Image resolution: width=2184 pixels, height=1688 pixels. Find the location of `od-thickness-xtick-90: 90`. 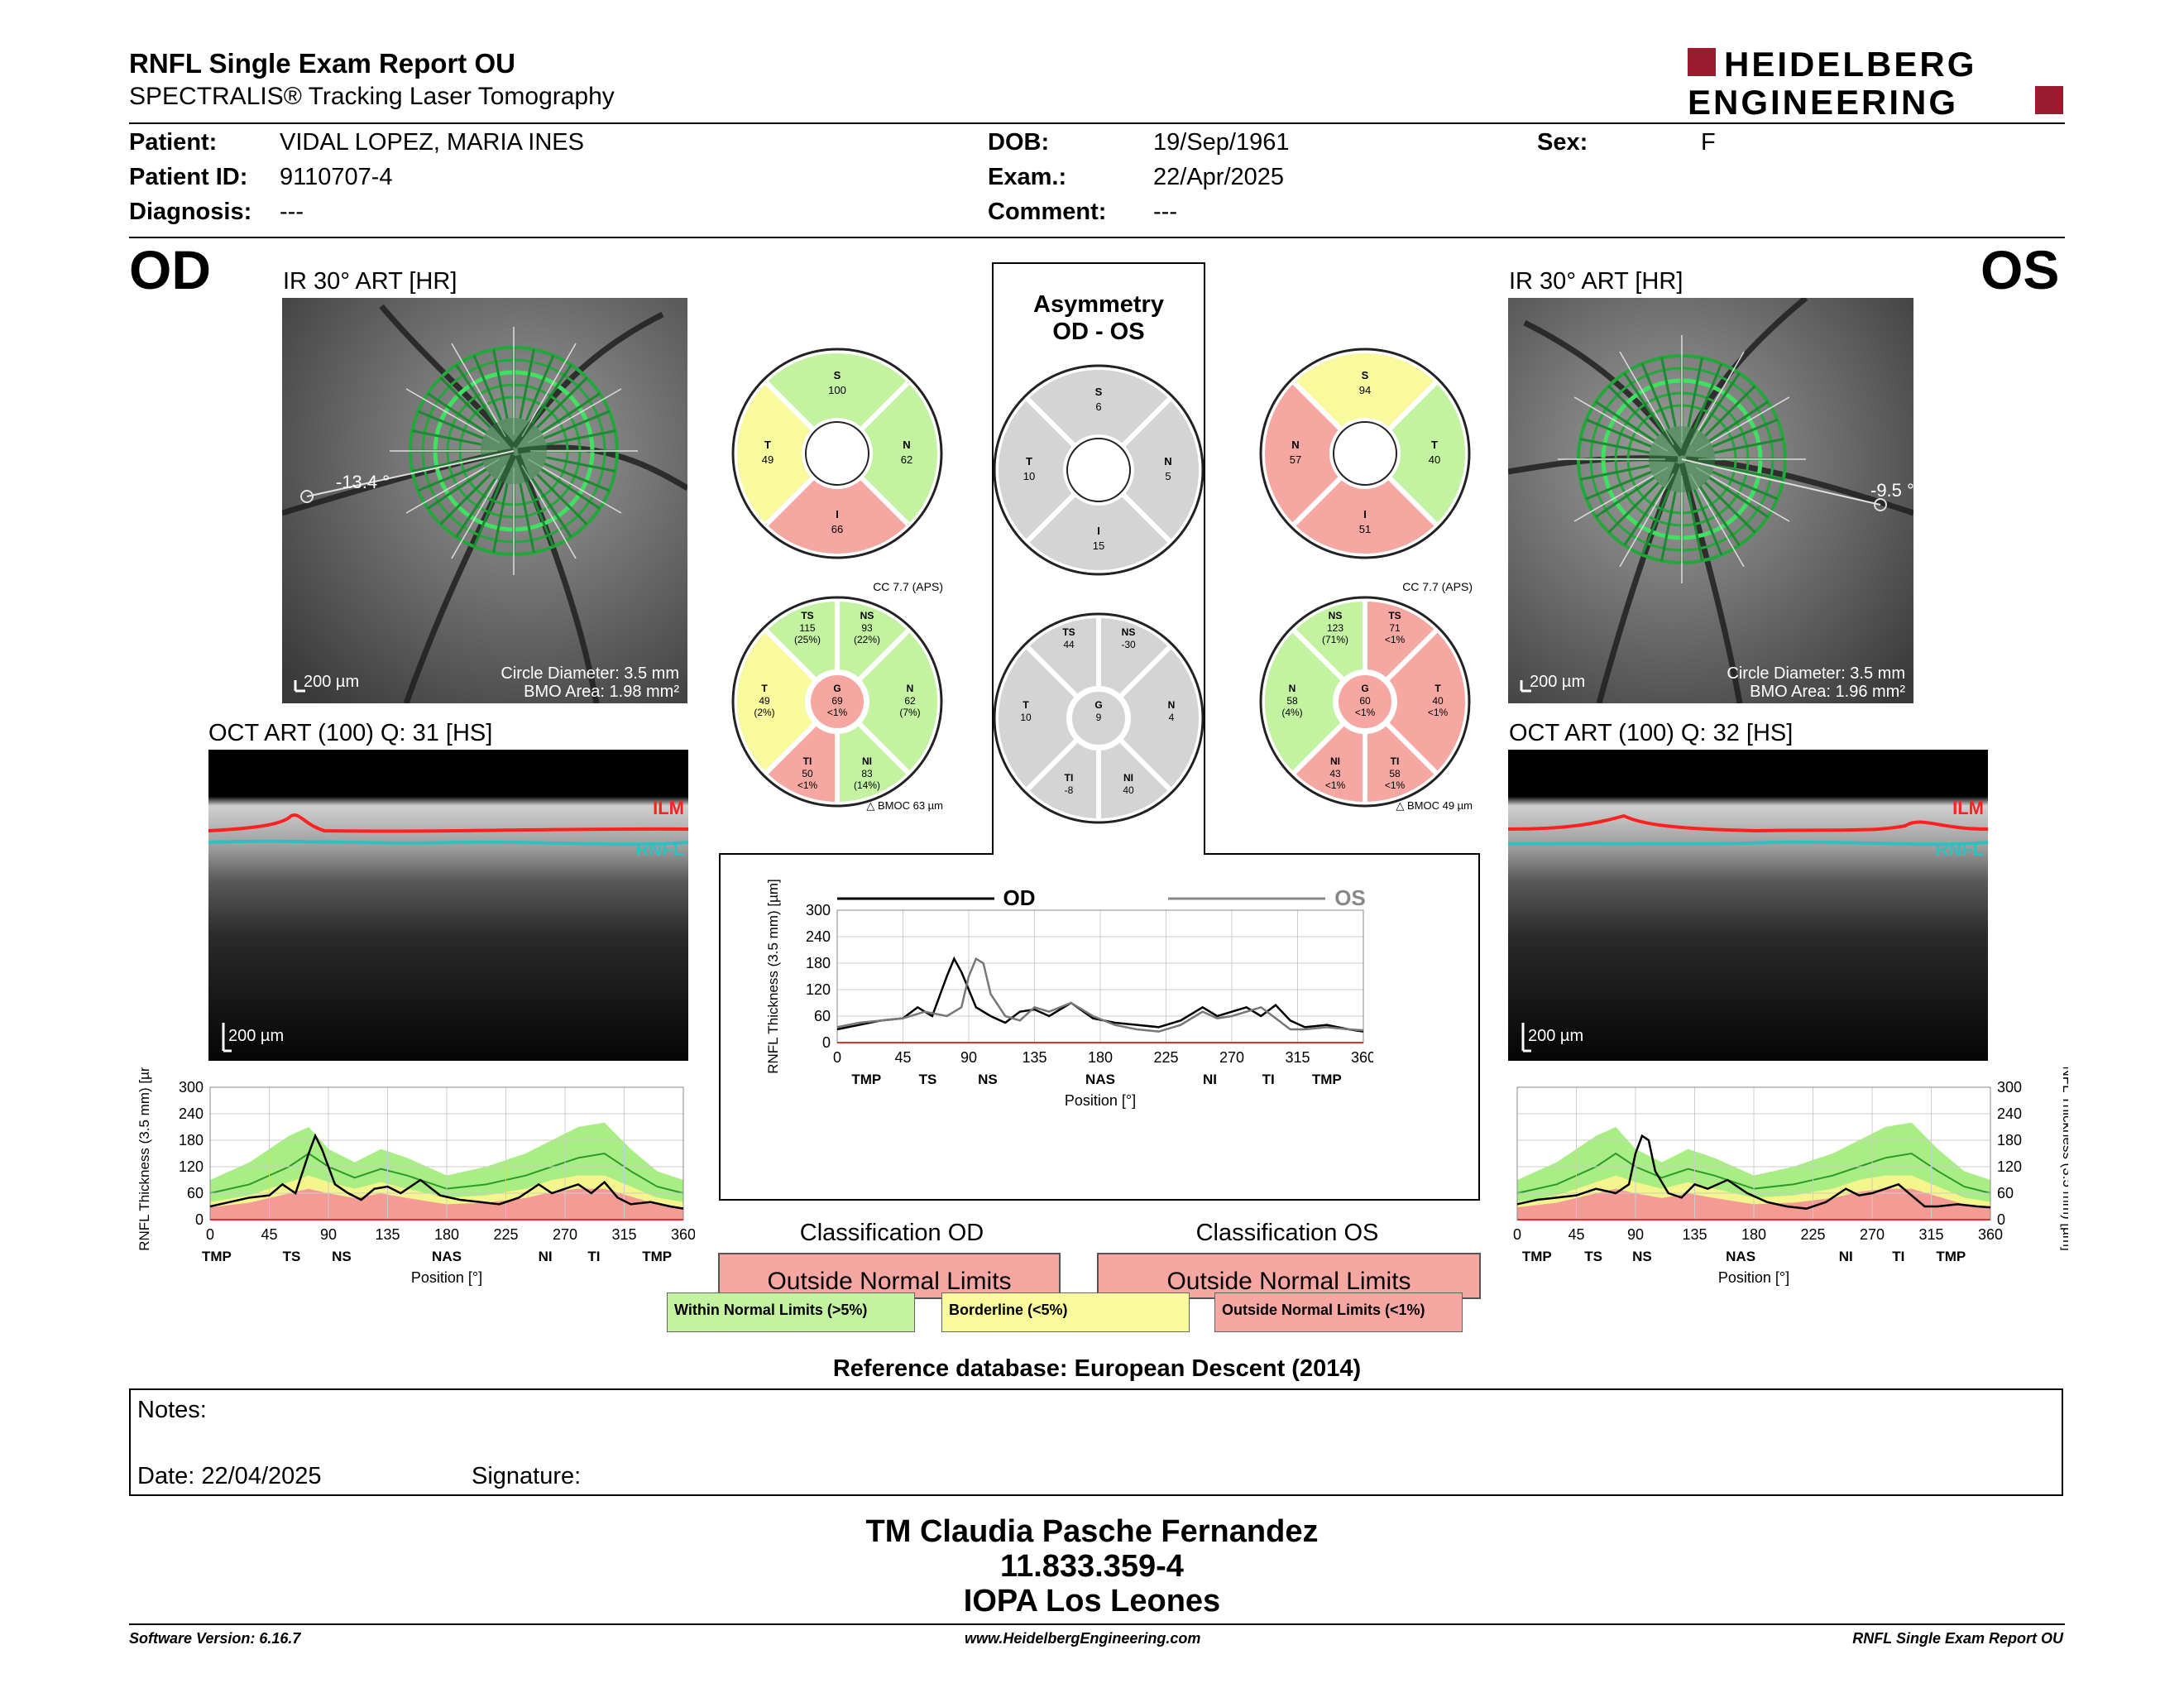

od-thickness-xtick-90: 90 is located at coordinates (328, 1234).